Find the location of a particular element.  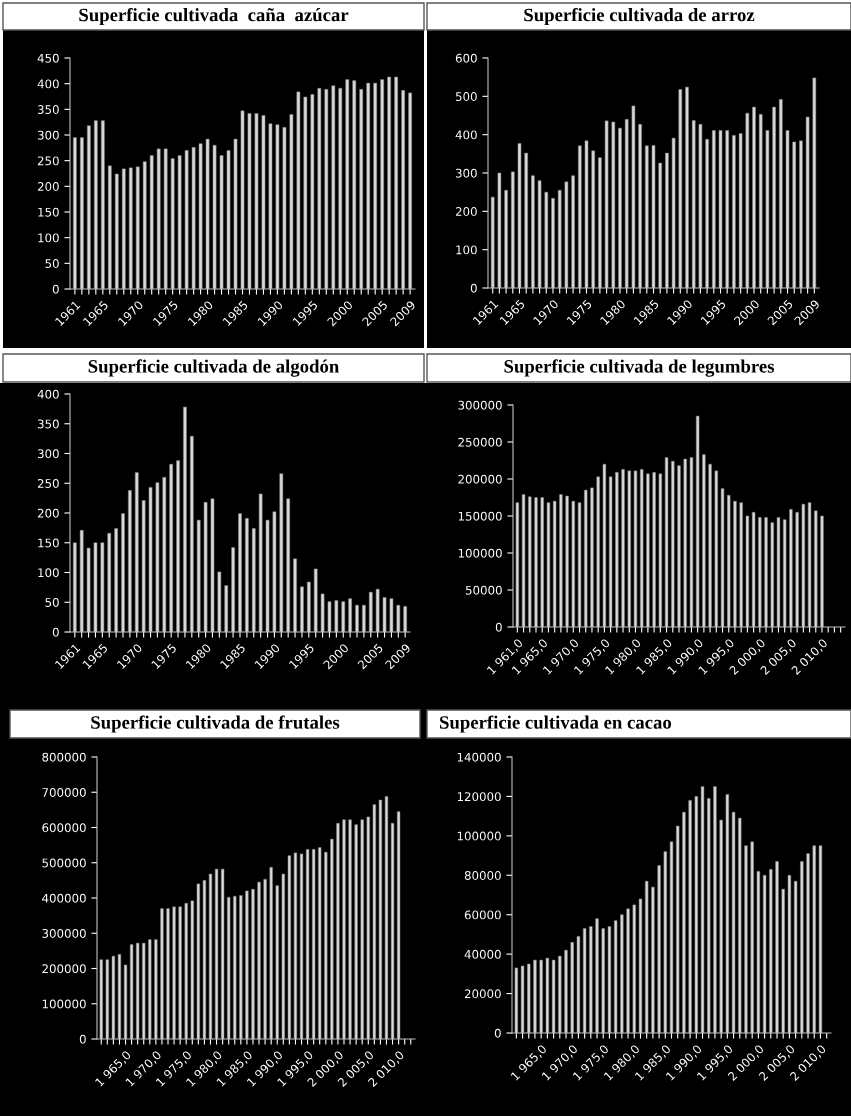

y-tick-label: 400 is located at coordinates (466, 135).